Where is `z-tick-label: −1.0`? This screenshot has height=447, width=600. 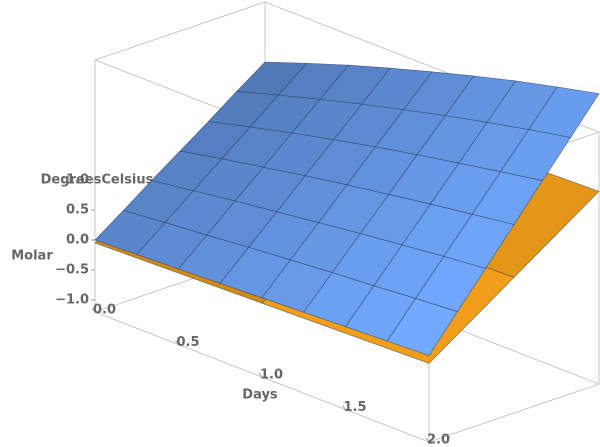
z-tick-label: −1.0 is located at coordinates (72, 300).